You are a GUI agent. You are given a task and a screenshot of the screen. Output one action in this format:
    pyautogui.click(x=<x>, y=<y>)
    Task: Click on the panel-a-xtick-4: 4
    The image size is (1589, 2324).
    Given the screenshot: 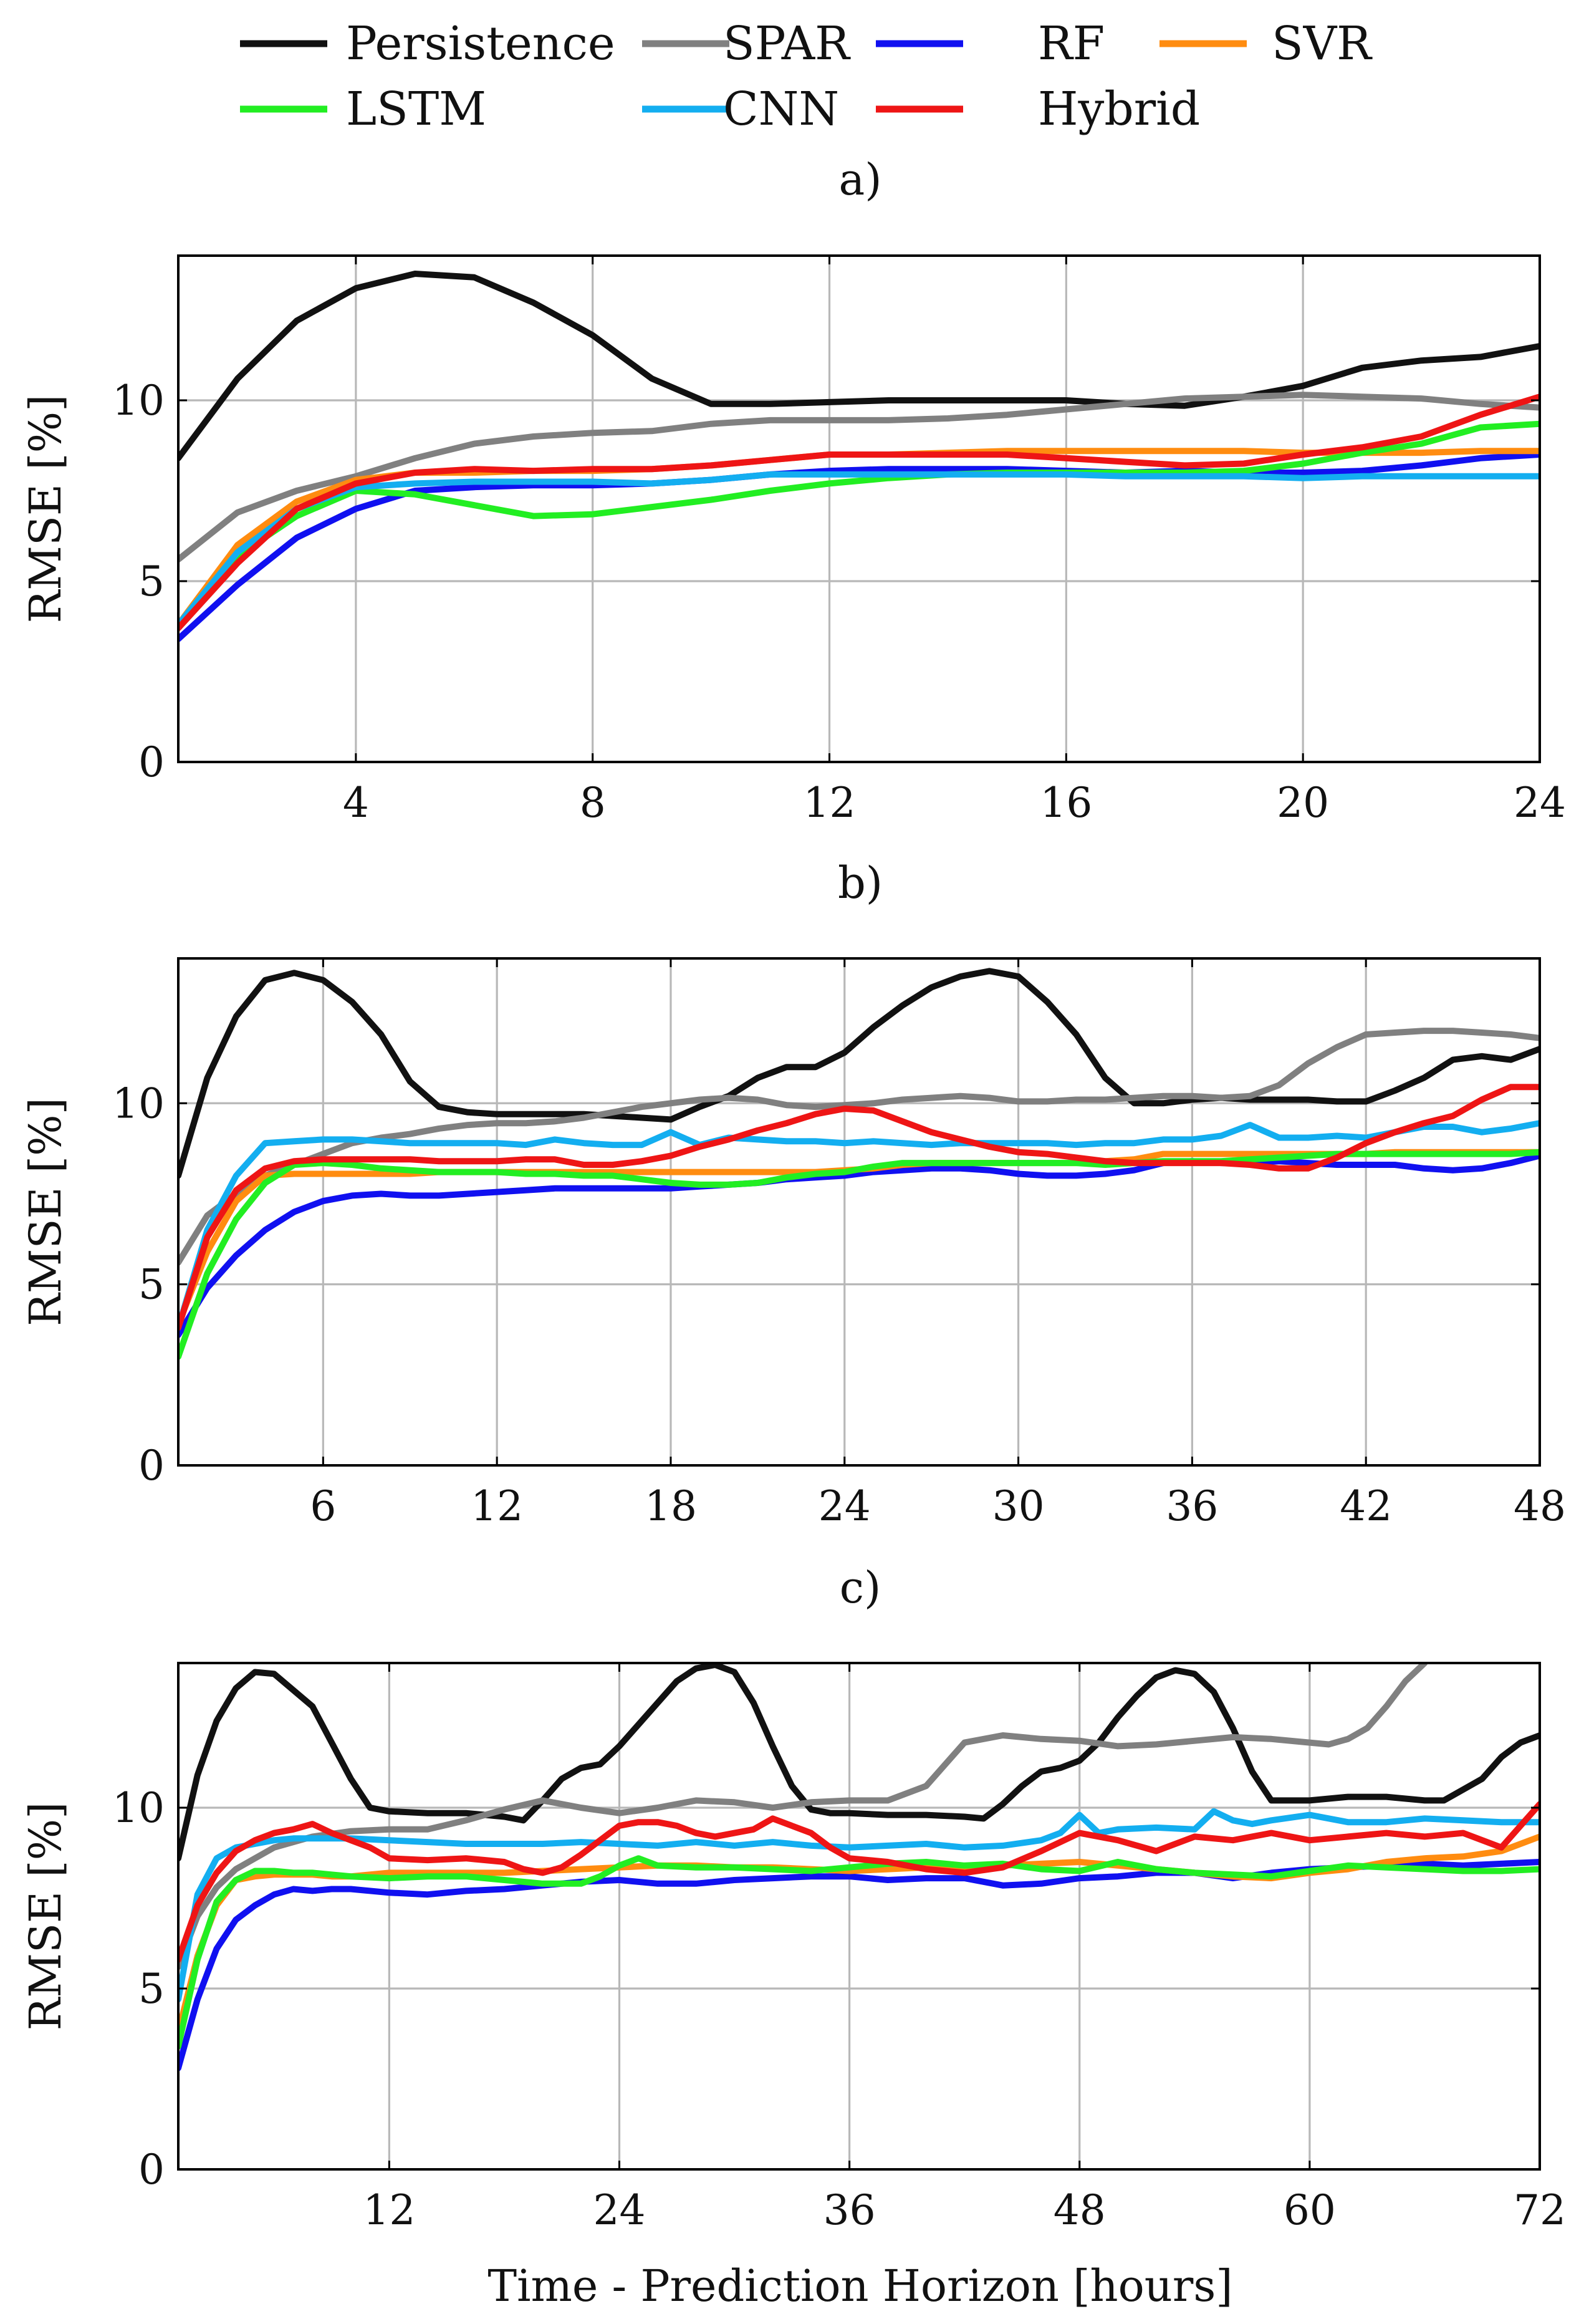 What is the action you would take?
    pyautogui.click(x=356, y=803)
    